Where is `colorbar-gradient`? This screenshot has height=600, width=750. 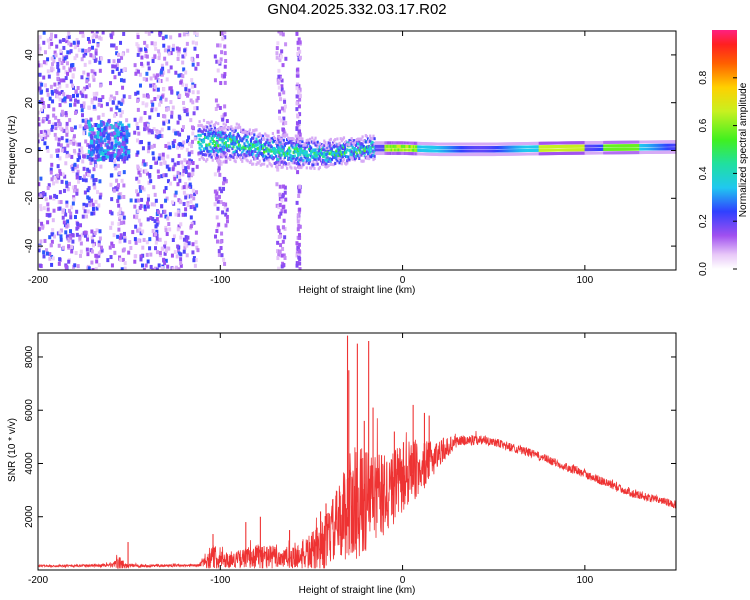
colorbar-gradient is located at coordinates (724, 149).